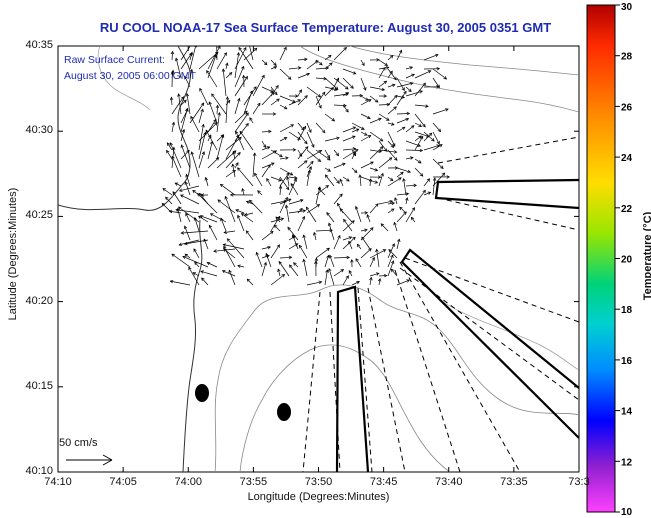 The height and width of the screenshot is (518, 651). I want to click on x-tick-label: 73:35, so click(514, 482).